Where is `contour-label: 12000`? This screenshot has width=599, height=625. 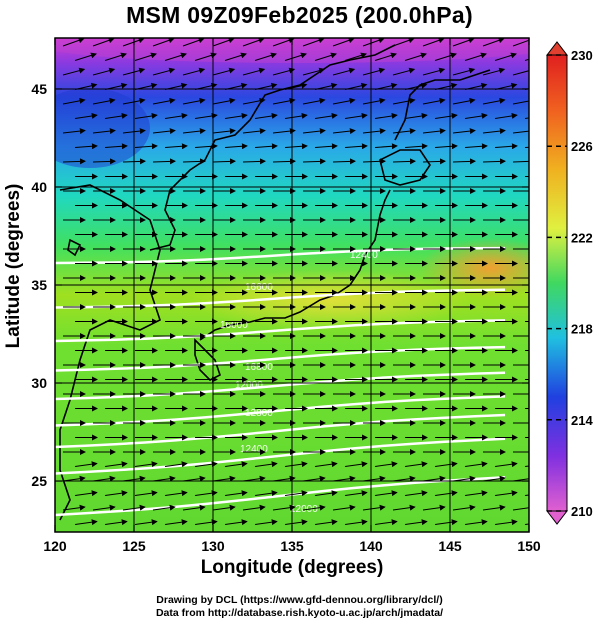
contour-label: 12000 is located at coordinates (249, 385).